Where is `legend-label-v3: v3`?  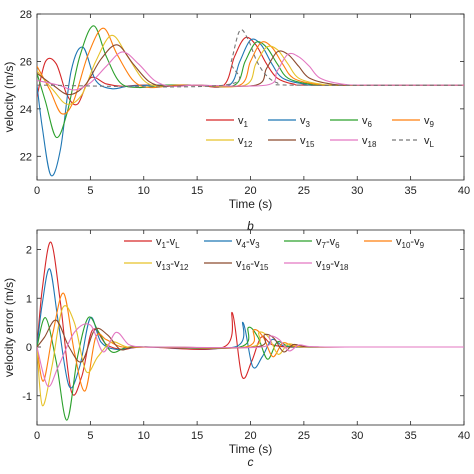
legend-label-v3: v3 is located at coordinates (305, 122).